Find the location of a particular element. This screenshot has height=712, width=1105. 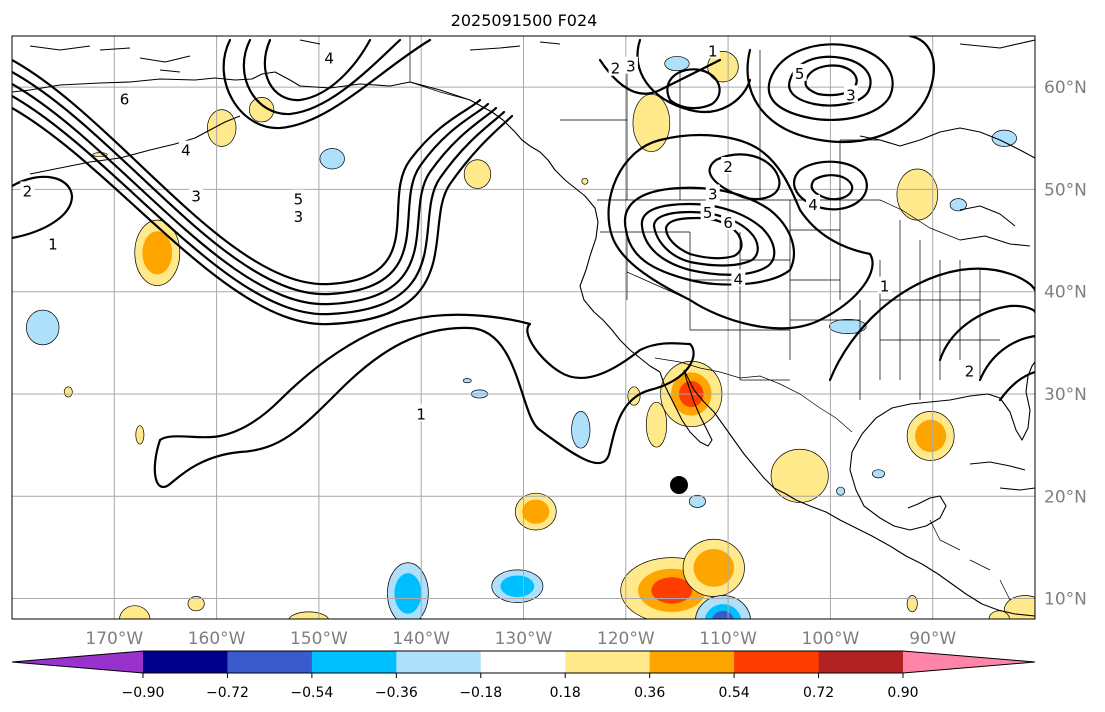

latitude-label: 30°N is located at coordinates (1065, 395).